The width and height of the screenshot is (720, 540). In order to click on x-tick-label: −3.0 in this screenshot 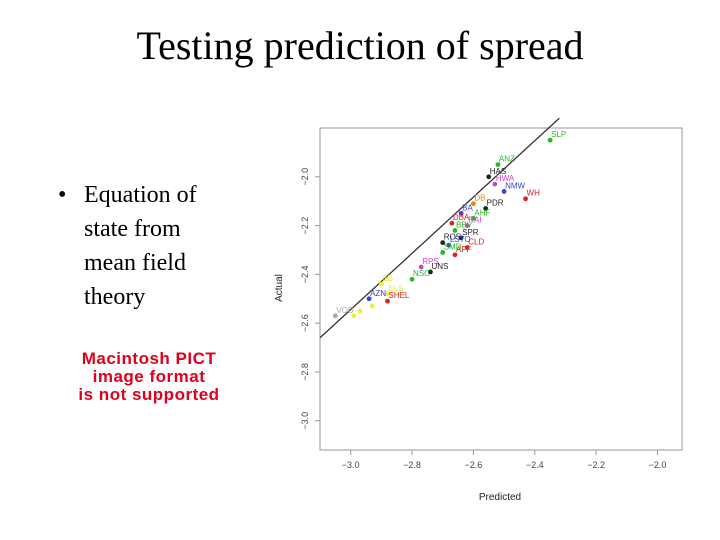, I will do `click(351, 465)`.